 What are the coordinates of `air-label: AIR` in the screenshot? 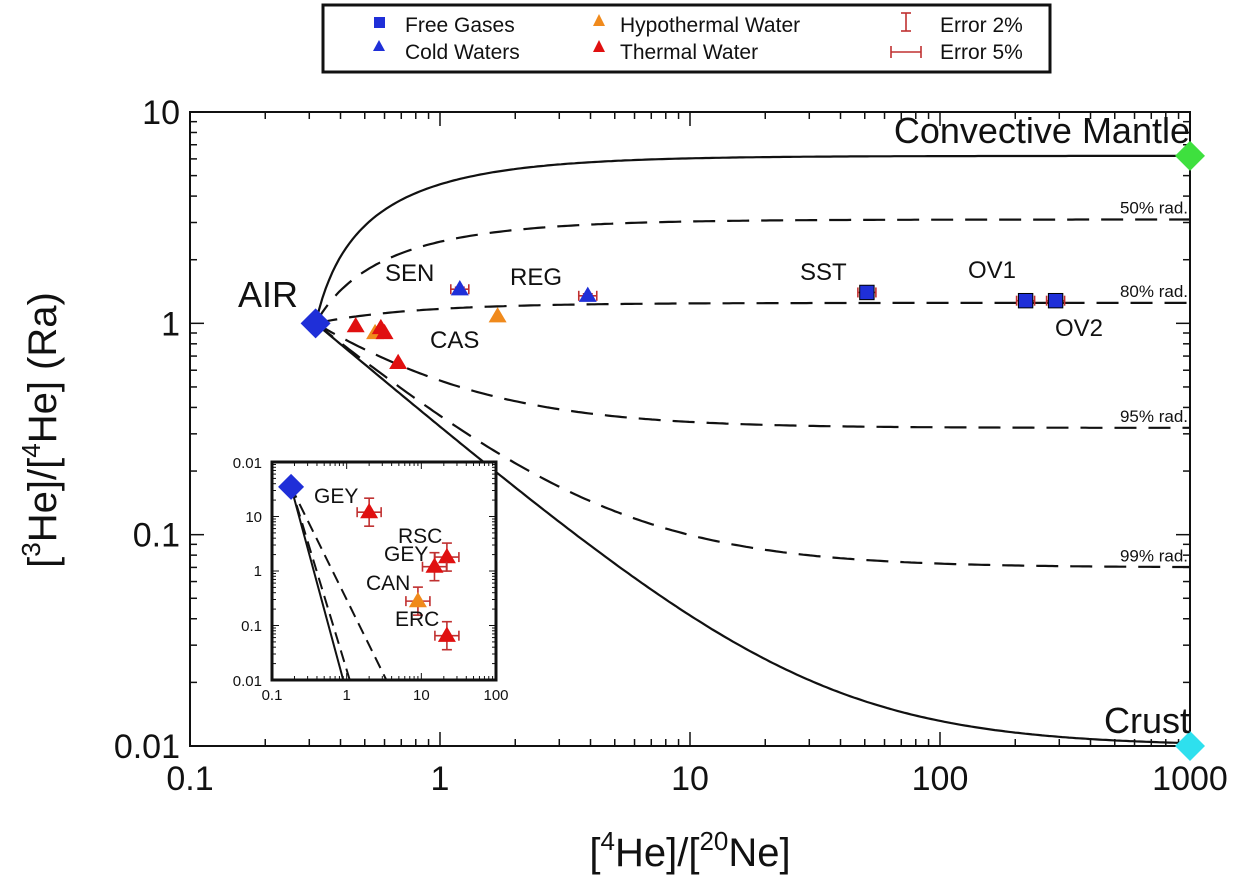 It's located at (268, 294).